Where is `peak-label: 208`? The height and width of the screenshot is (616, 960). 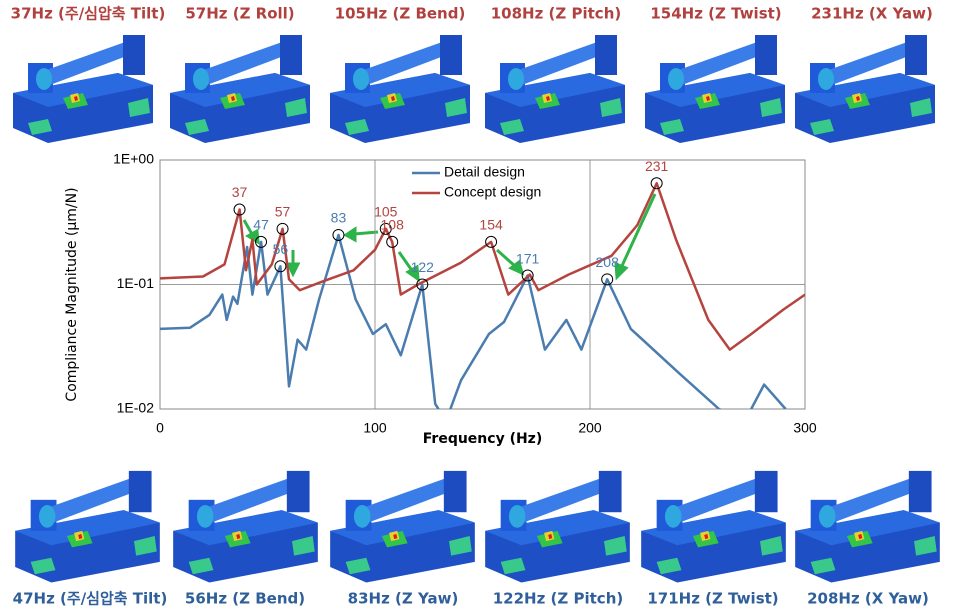 peak-label: 208 is located at coordinates (608, 262).